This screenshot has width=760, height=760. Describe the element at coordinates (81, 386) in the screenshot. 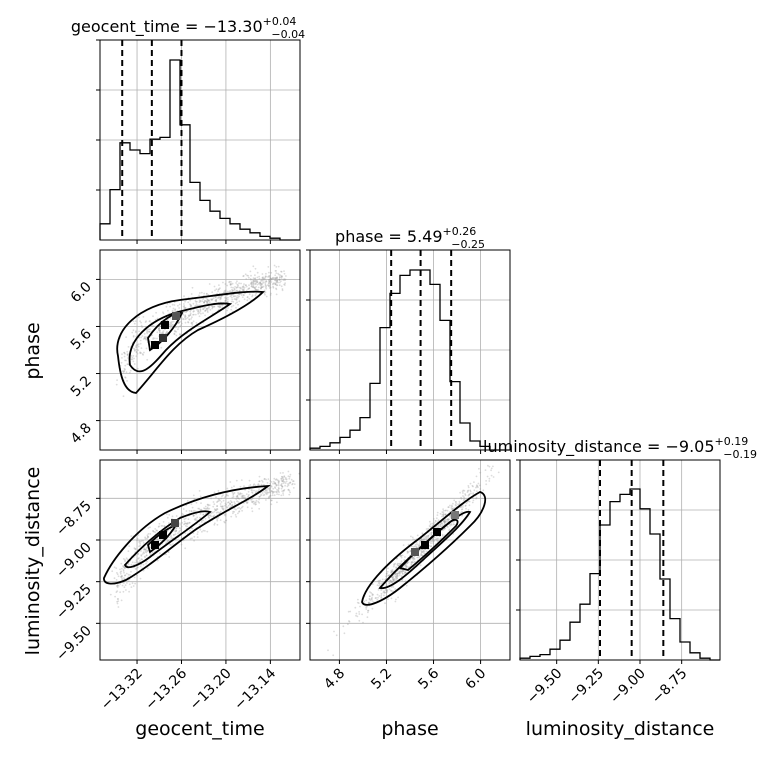

I see `y-tick-label: 5.2` at that location.